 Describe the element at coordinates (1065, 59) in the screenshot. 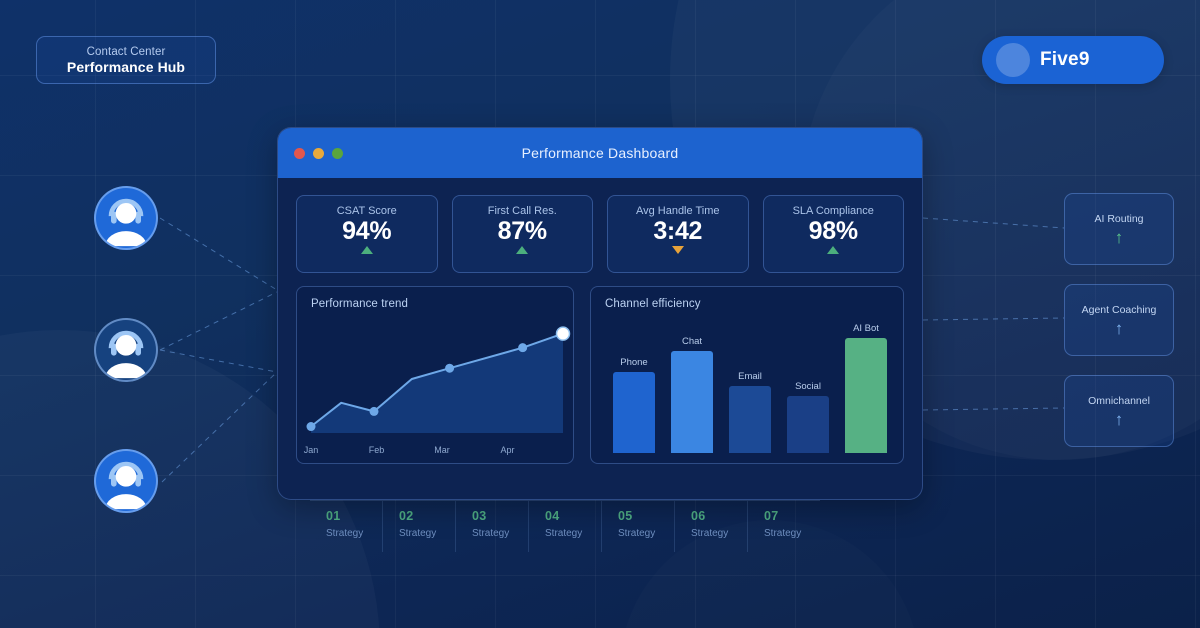

I see `brand-name: Five9` at that location.